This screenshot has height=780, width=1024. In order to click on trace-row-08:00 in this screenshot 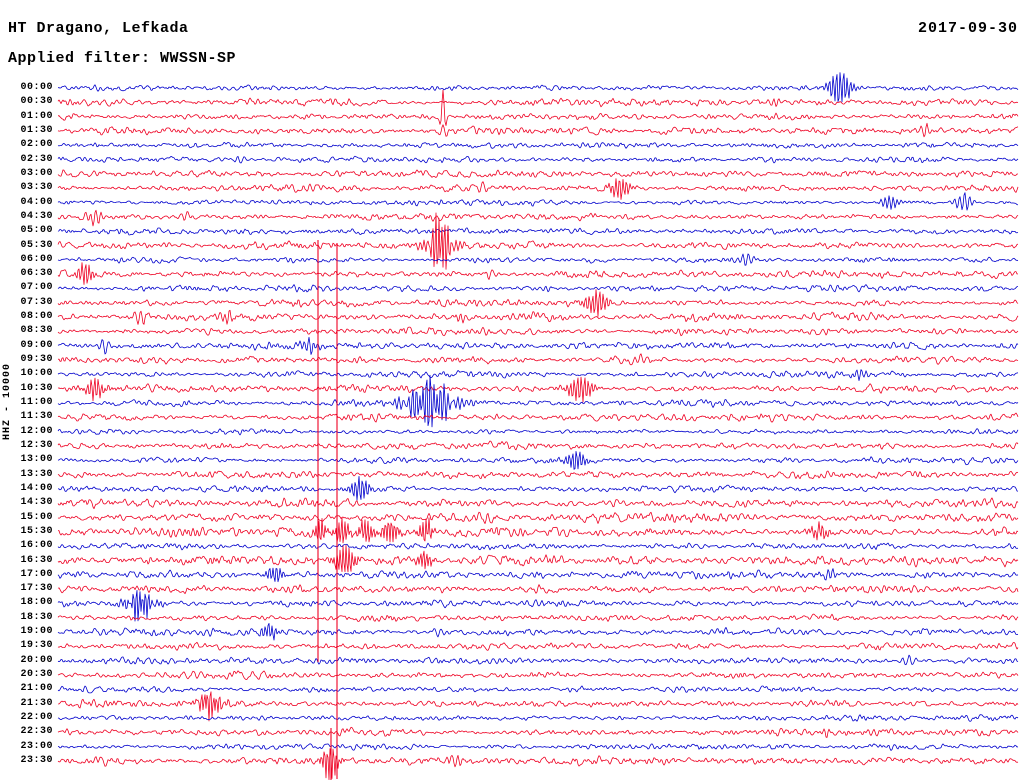, I will do `click(538, 317)`.